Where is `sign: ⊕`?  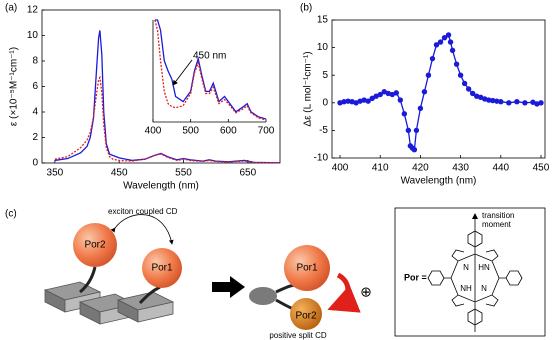 sign: ⊕ is located at coordinates (366, 292).